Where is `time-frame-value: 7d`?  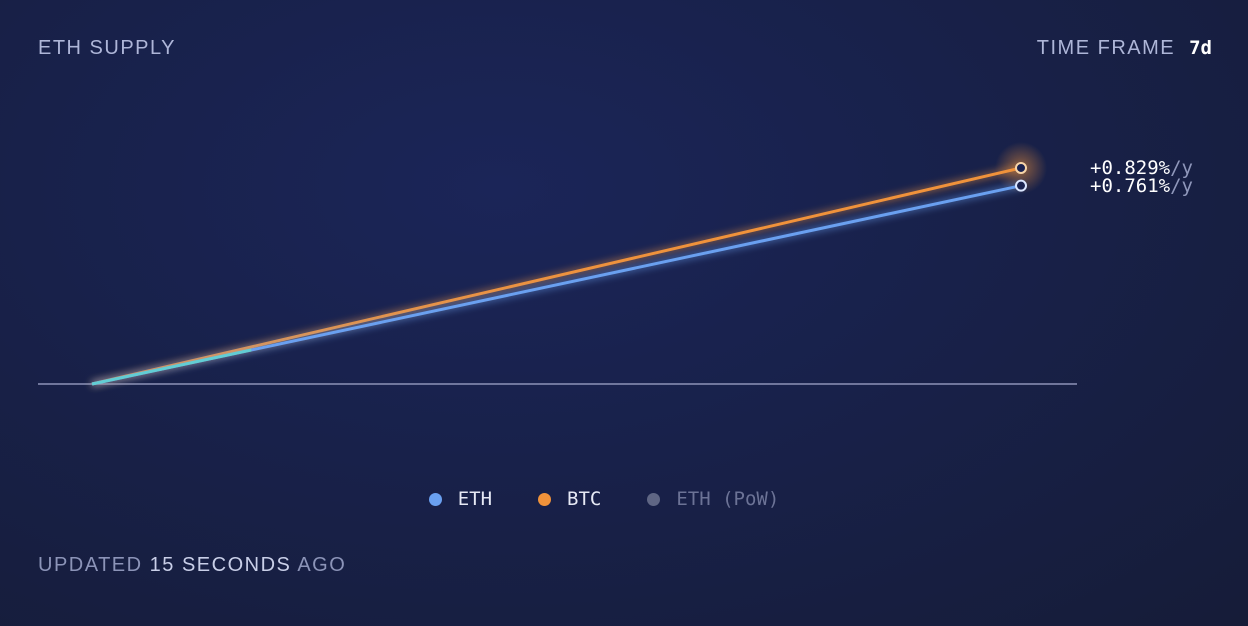
time-frame-value: 7d is located at coordinates (1200, 48).